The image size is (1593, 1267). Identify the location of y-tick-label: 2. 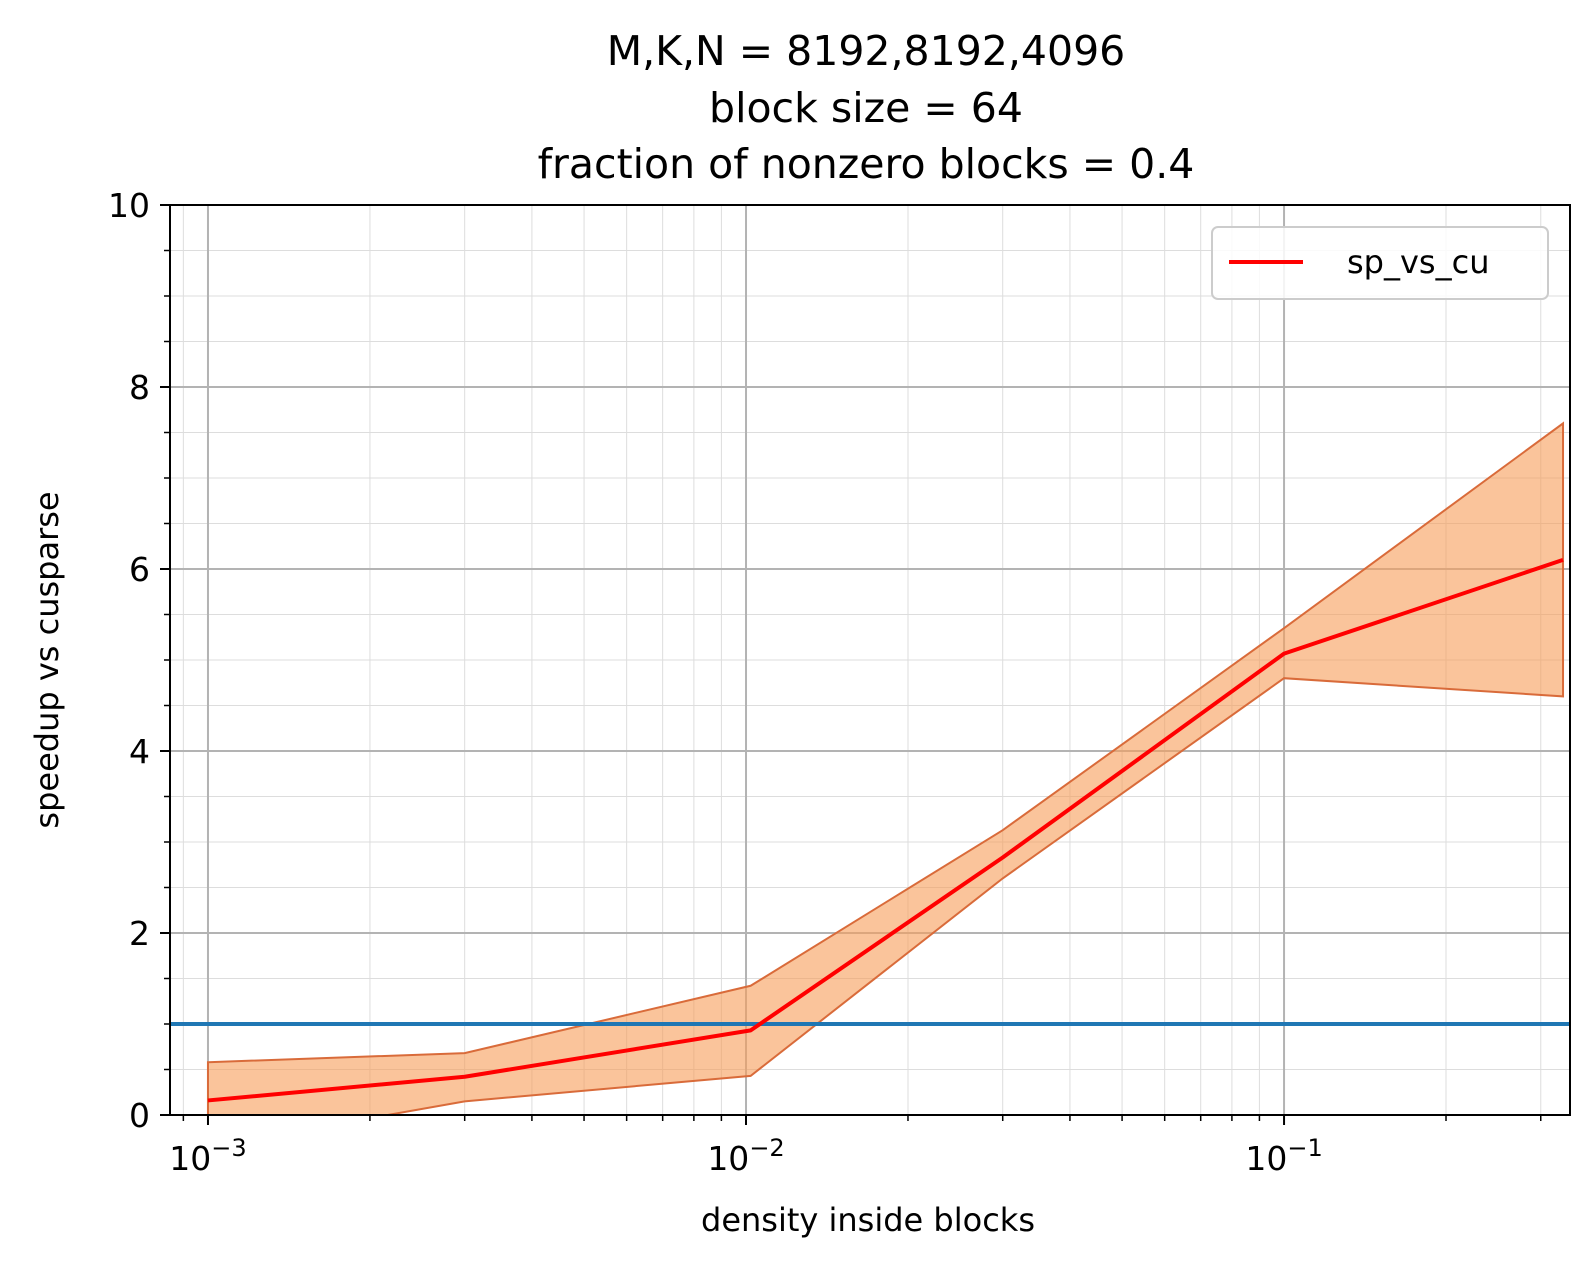
(139, 933).